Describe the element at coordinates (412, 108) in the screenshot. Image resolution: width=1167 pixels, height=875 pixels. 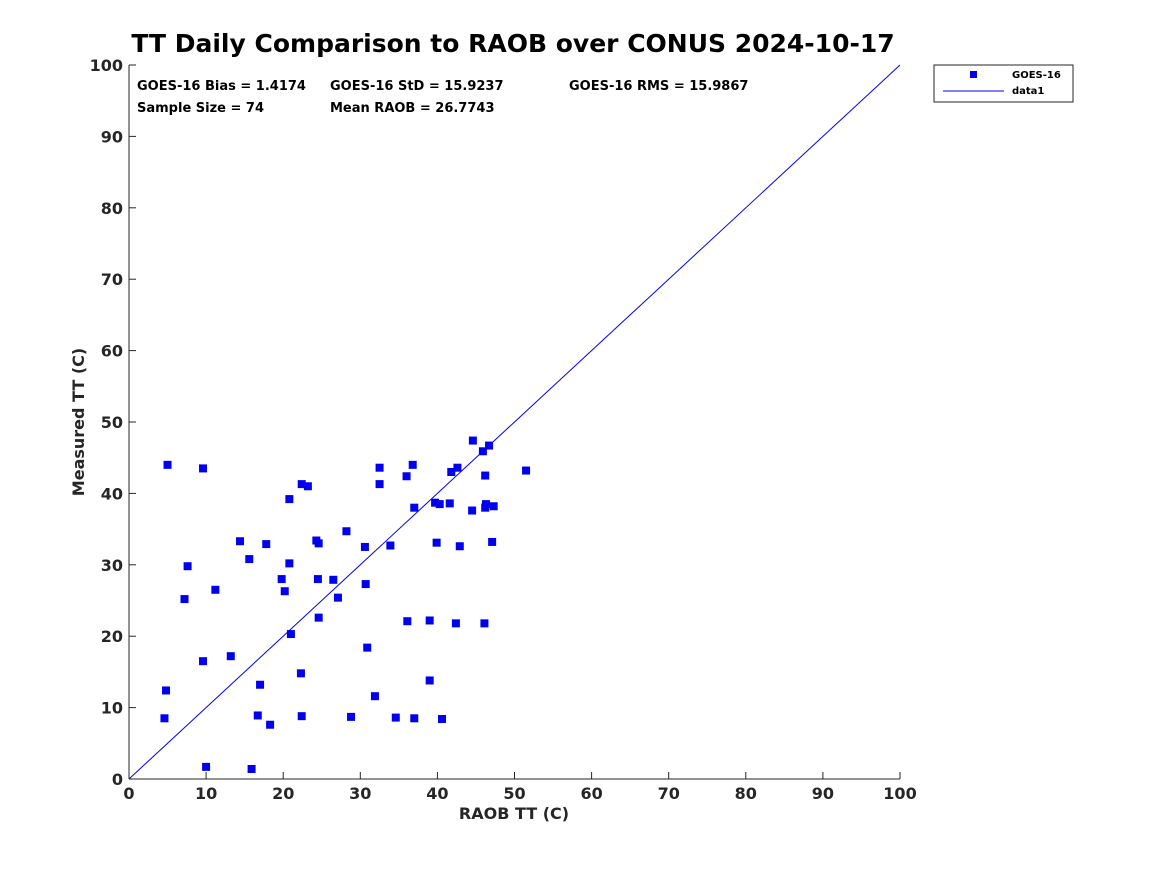
I see `stat-mean-raob: Mean RAOB = 26.7743` at that location.